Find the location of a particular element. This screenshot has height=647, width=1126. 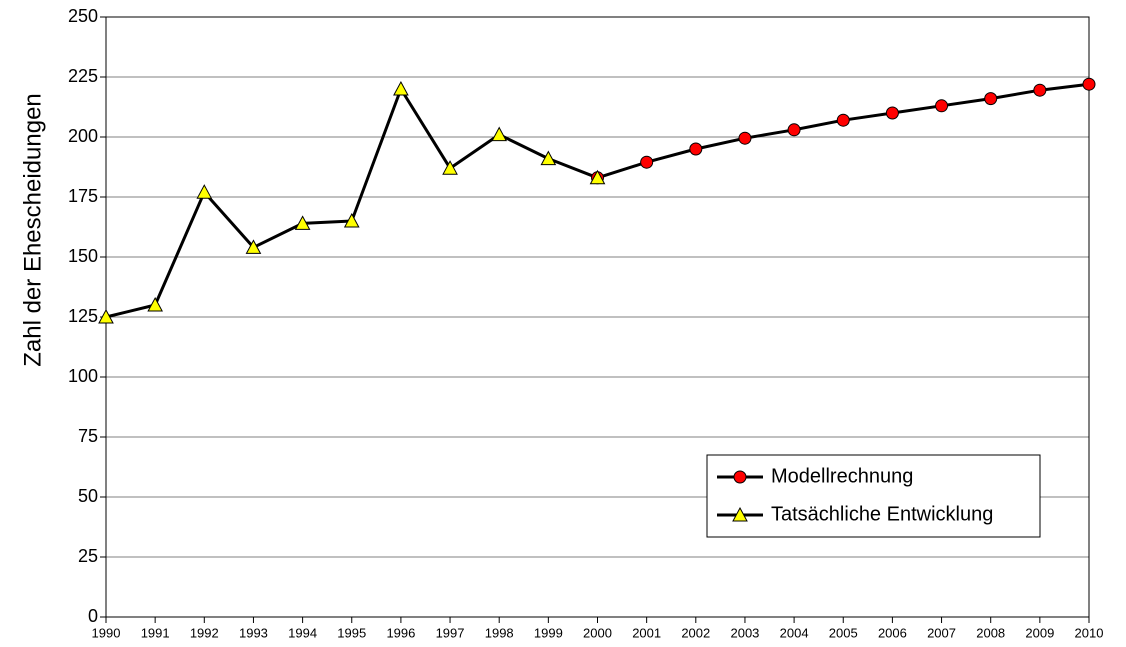

x-tick-label: 2005 is located at coordinates (843, 632).